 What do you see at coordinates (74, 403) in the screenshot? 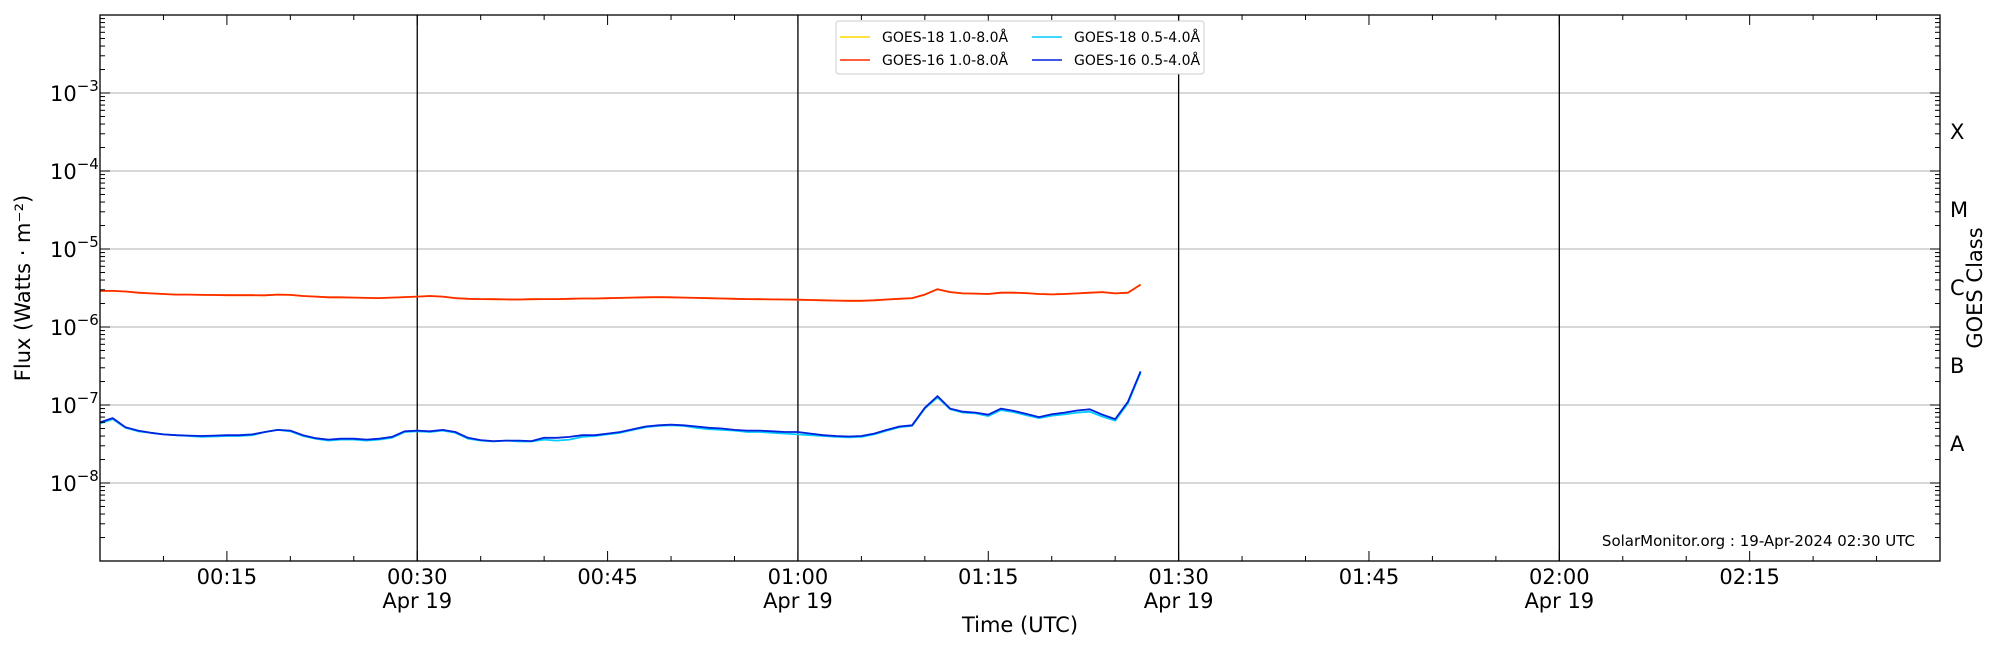
I see `y-tick-label: 10⁻⁷` at bounding box center [74, 403].